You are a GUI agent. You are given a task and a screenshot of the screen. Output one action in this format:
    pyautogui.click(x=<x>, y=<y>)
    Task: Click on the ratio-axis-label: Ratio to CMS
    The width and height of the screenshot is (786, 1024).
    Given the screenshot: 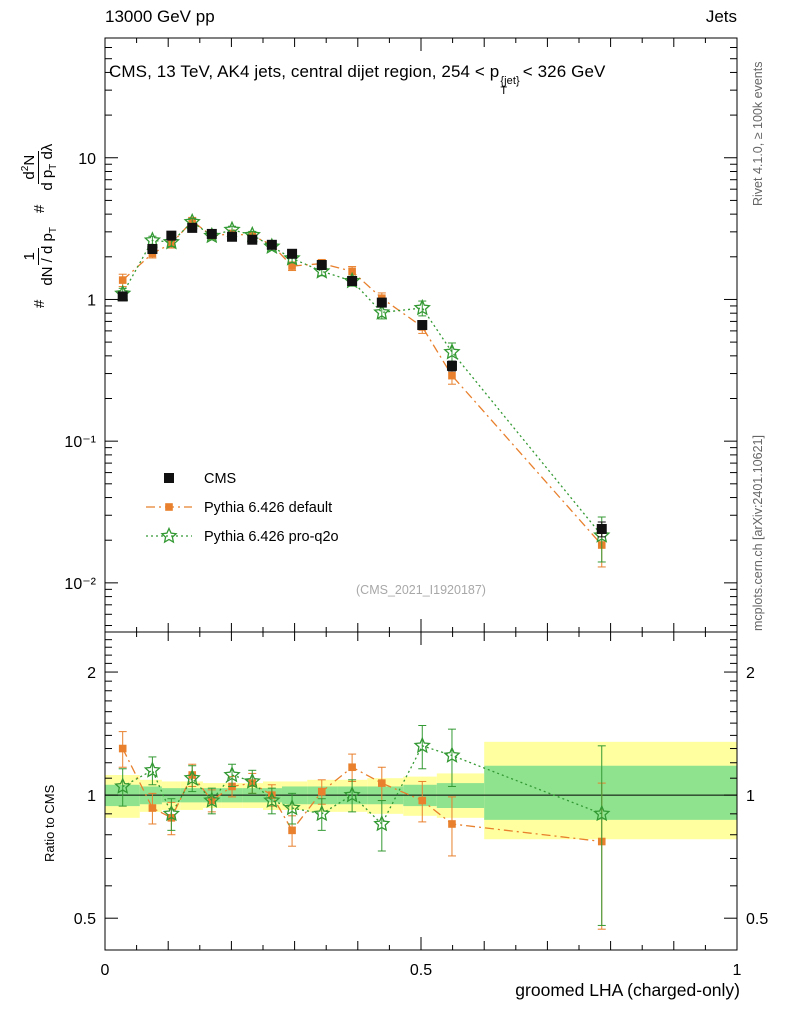 What is the action you would take?
    pyautogui.click(x=49, y=823)
    